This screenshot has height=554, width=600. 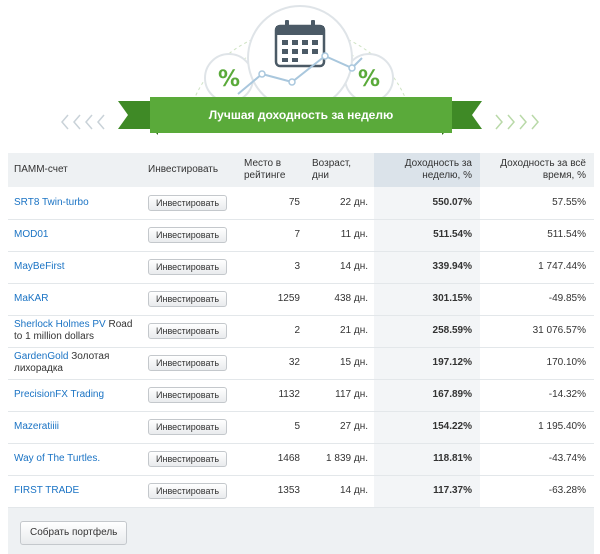 What do you see at coordinates (340, 235) in the screenshot?
I see `account-age: 11 дн.` at bounding box center [340, 235].